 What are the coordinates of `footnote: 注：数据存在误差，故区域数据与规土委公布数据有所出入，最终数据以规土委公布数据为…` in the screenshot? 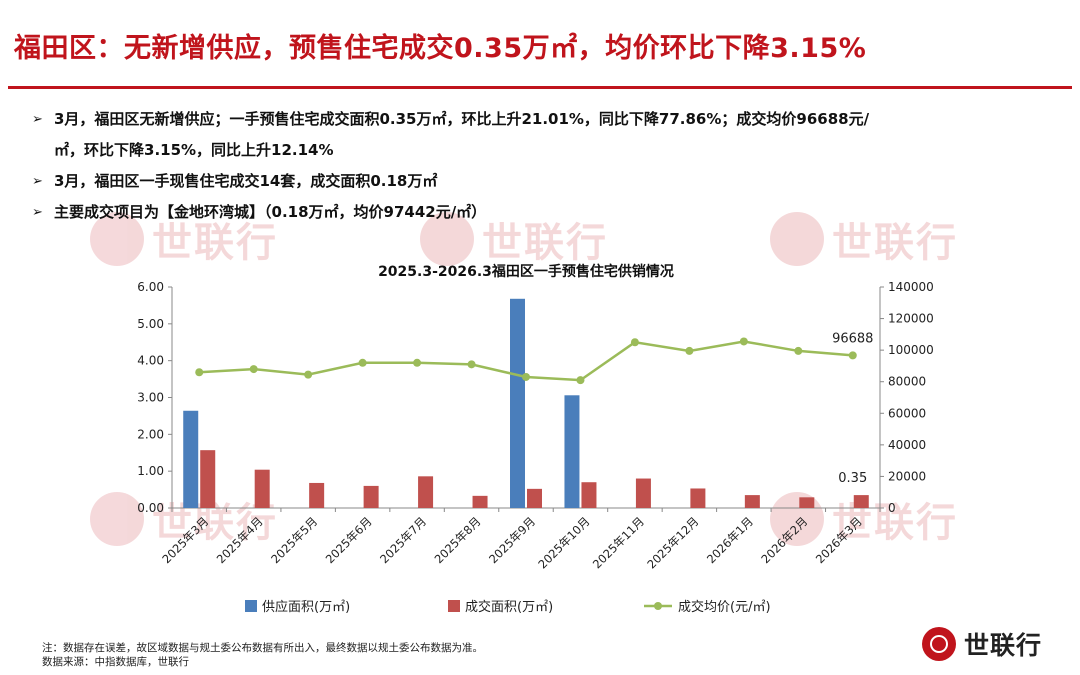 It's located at (262, 655).